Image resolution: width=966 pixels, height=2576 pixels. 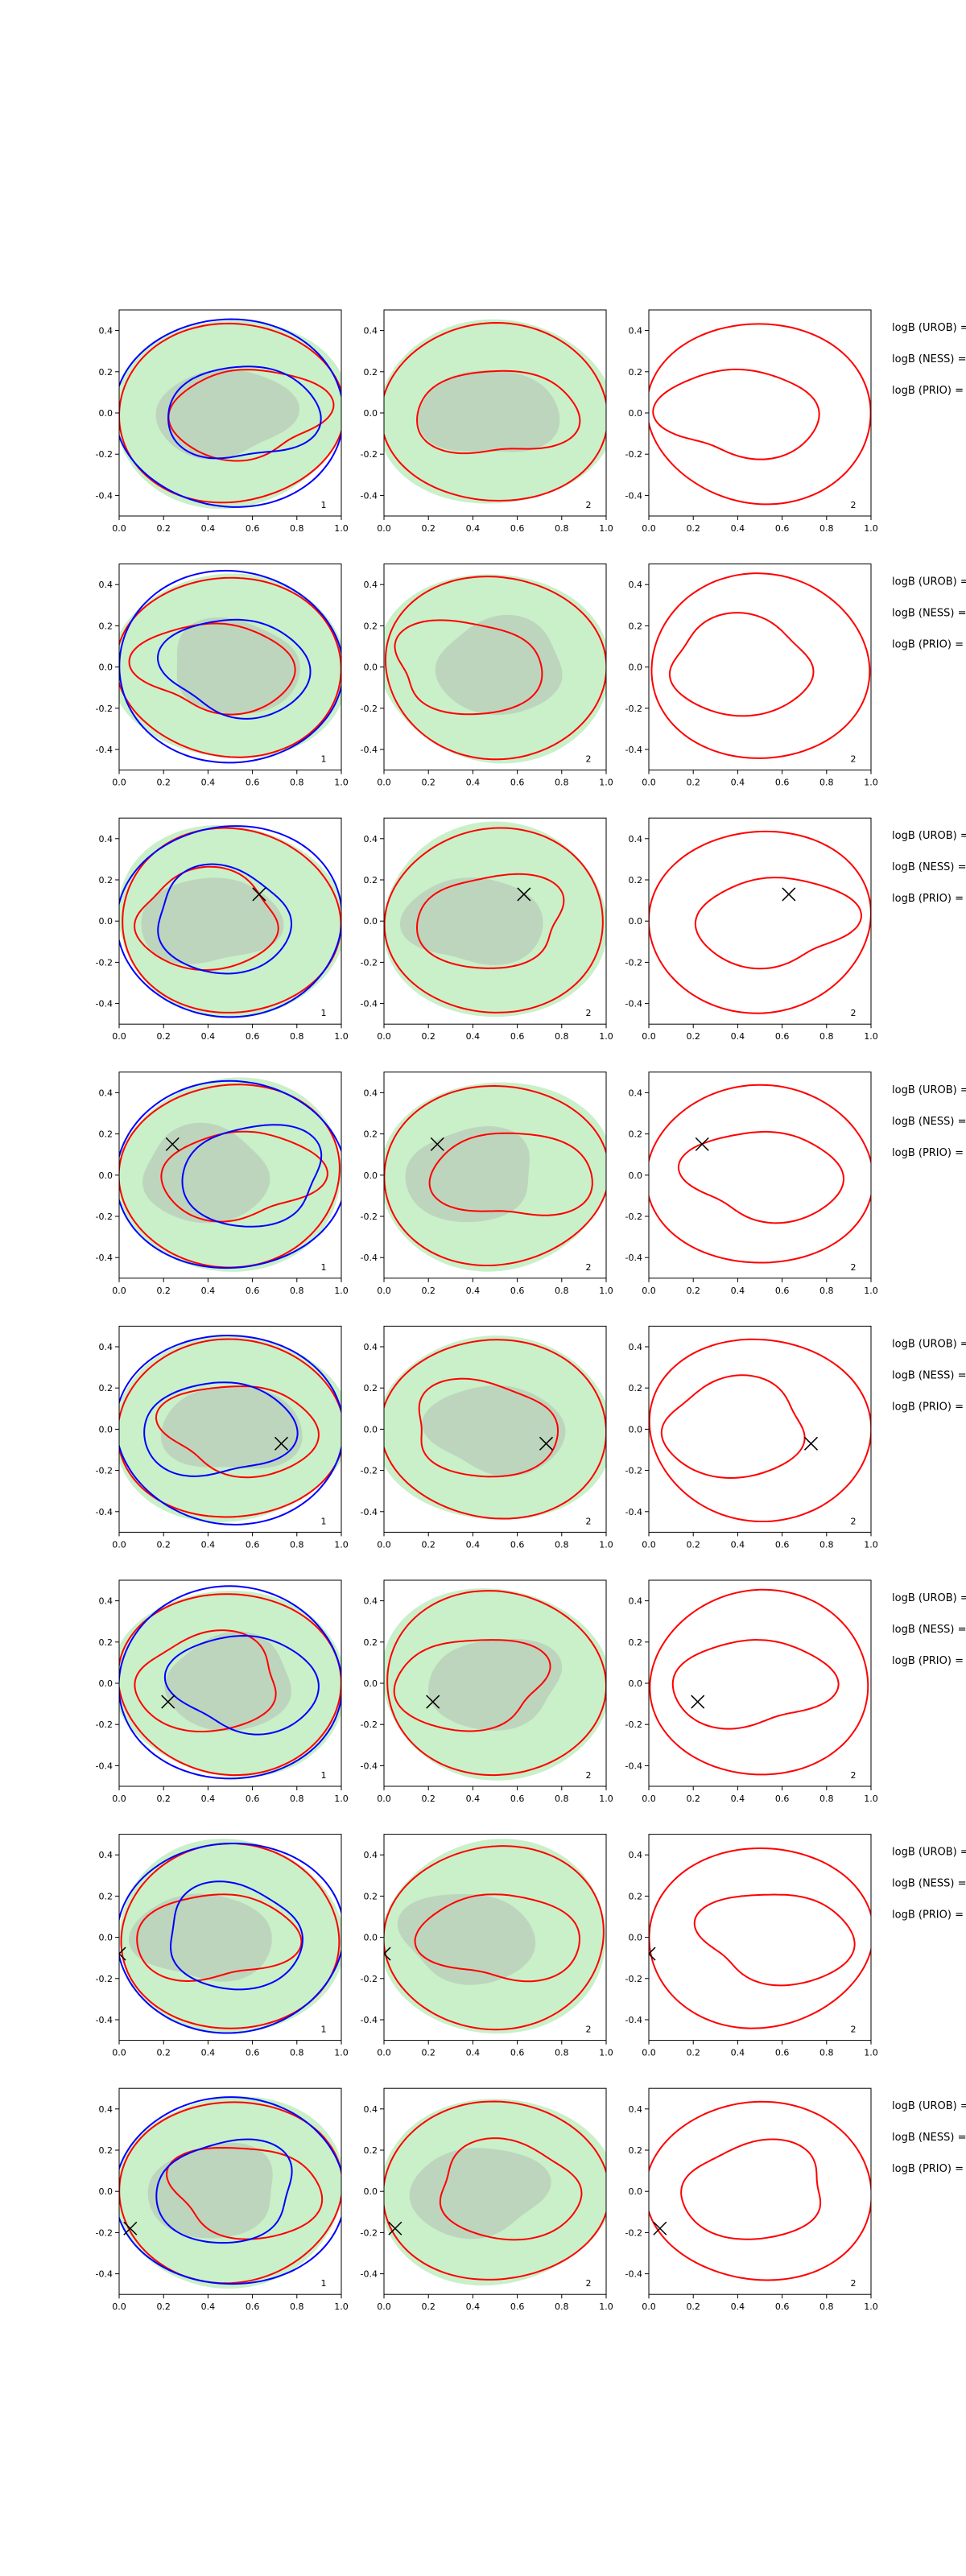 What do you see at coordinates (760, 1937) in the screenshot?
I see `axes-frame` at bounding box center [760, 1937].